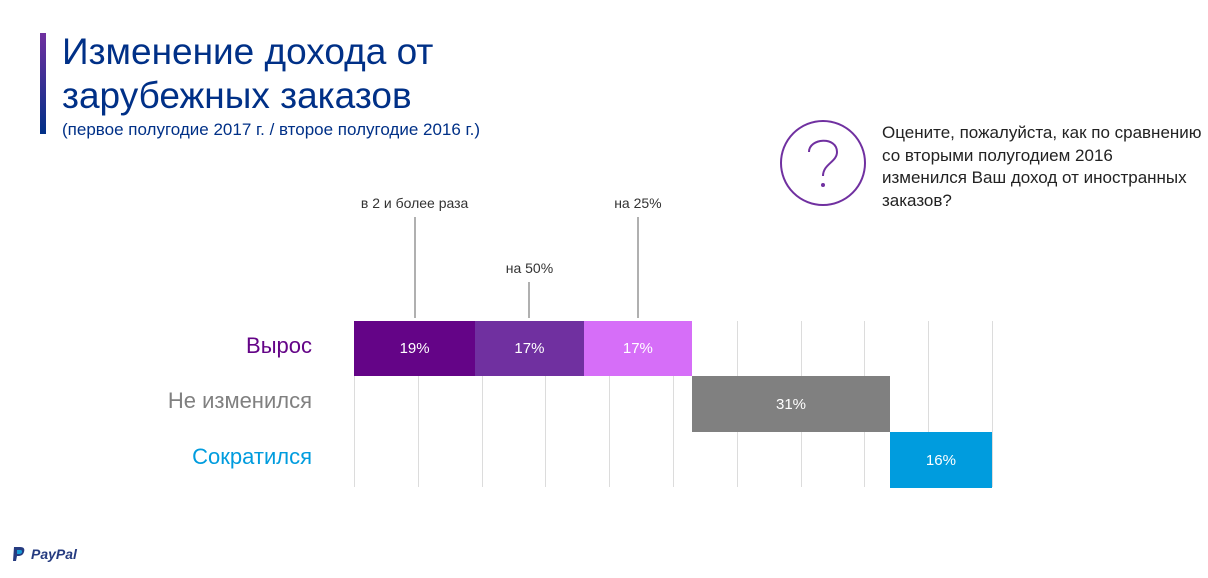 The image size is (1208, 578). I want to click on bar-segment: 31%, so click(791, 404).